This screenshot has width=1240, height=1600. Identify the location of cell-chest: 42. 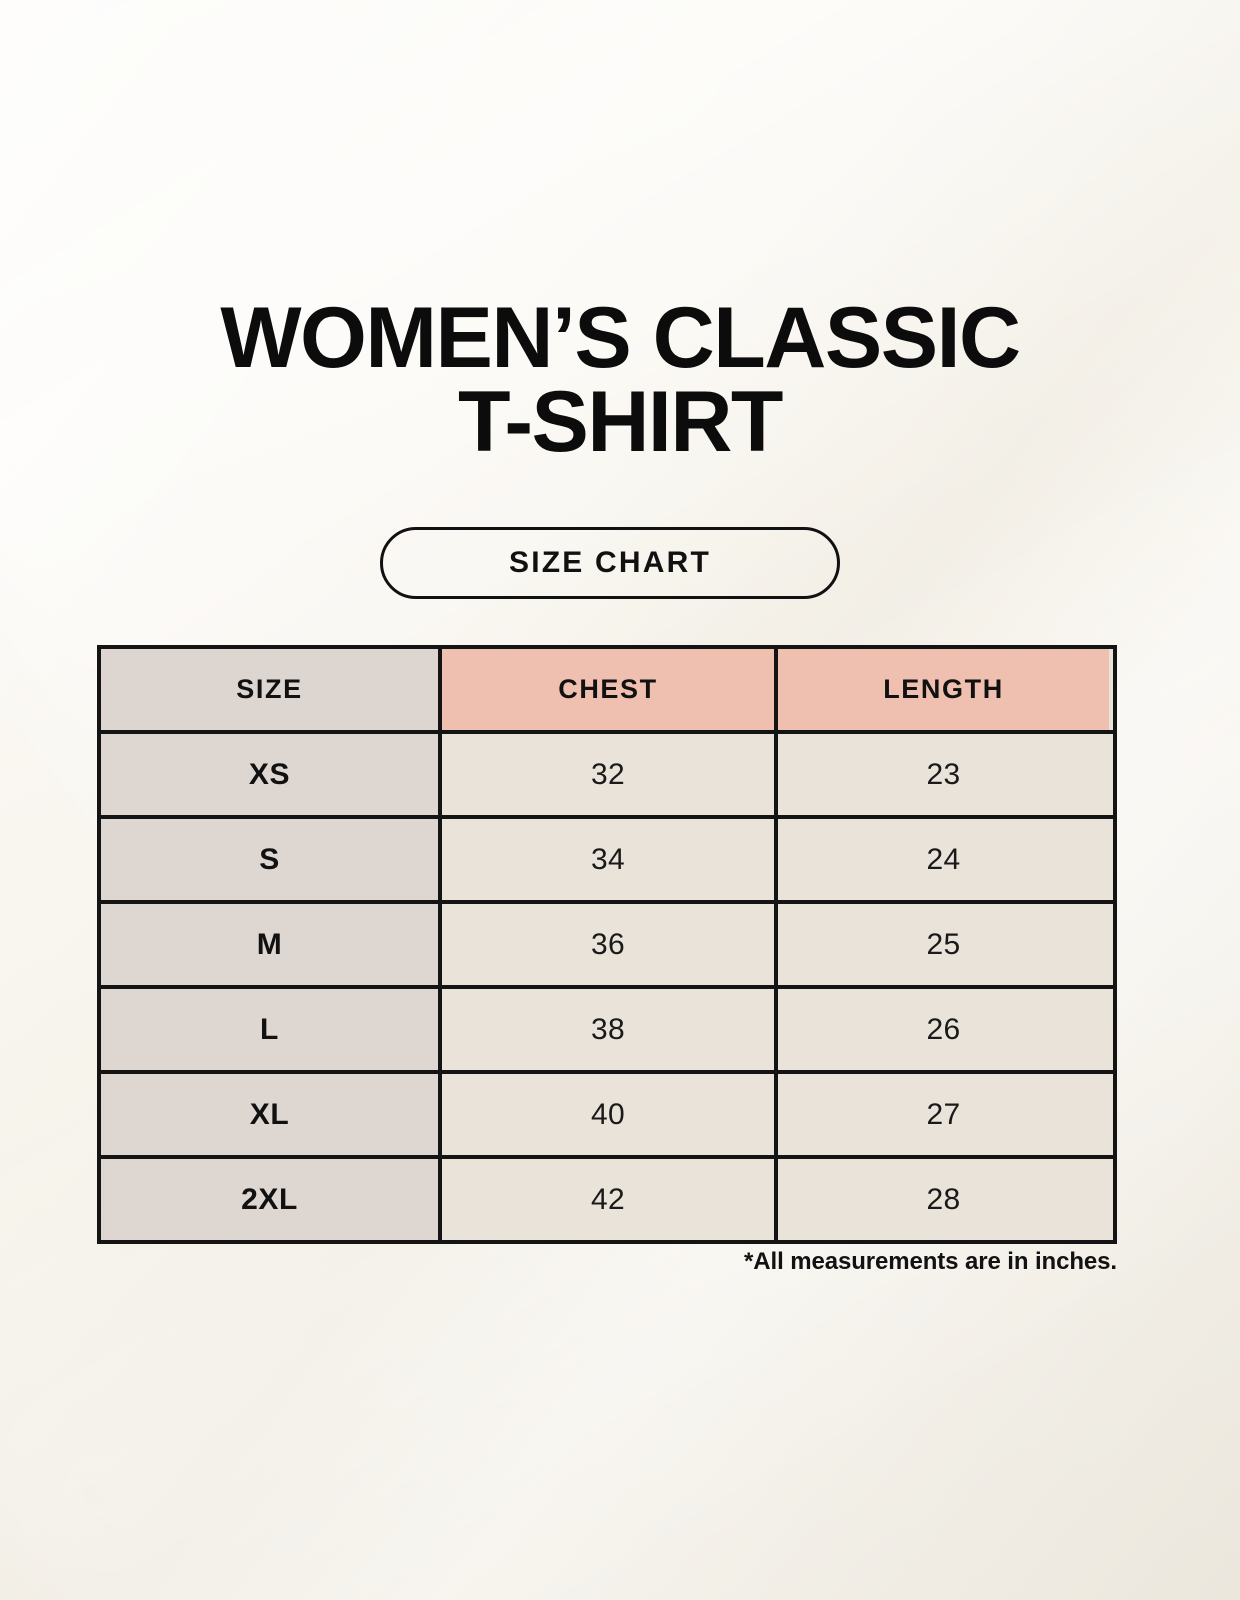
(606, 1199).